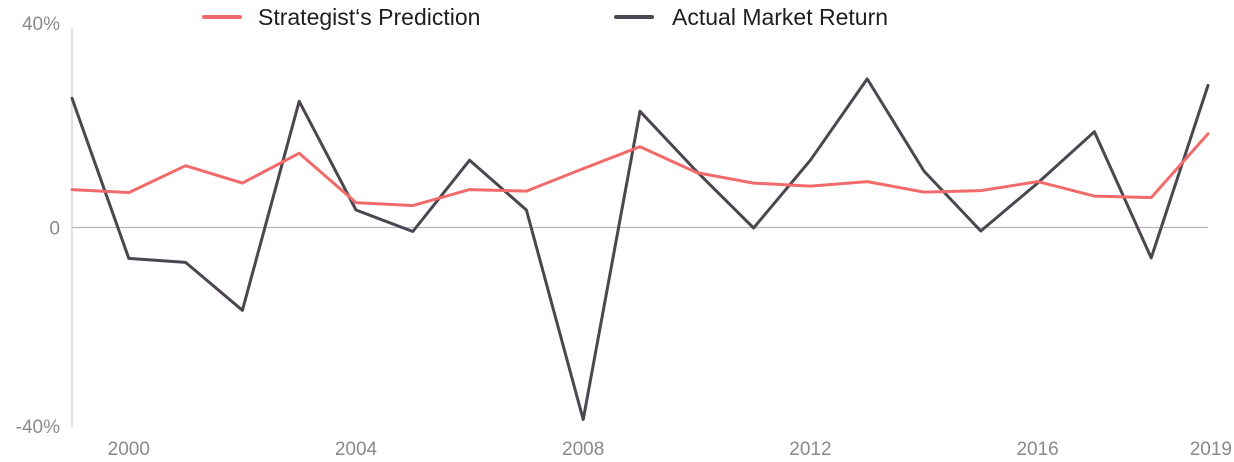 The width and height of the screenshot is (1234, 462). Describe the element at coordinates (1211, 449) in the screenshot. I see `x-tick-label: 2019` at that location.